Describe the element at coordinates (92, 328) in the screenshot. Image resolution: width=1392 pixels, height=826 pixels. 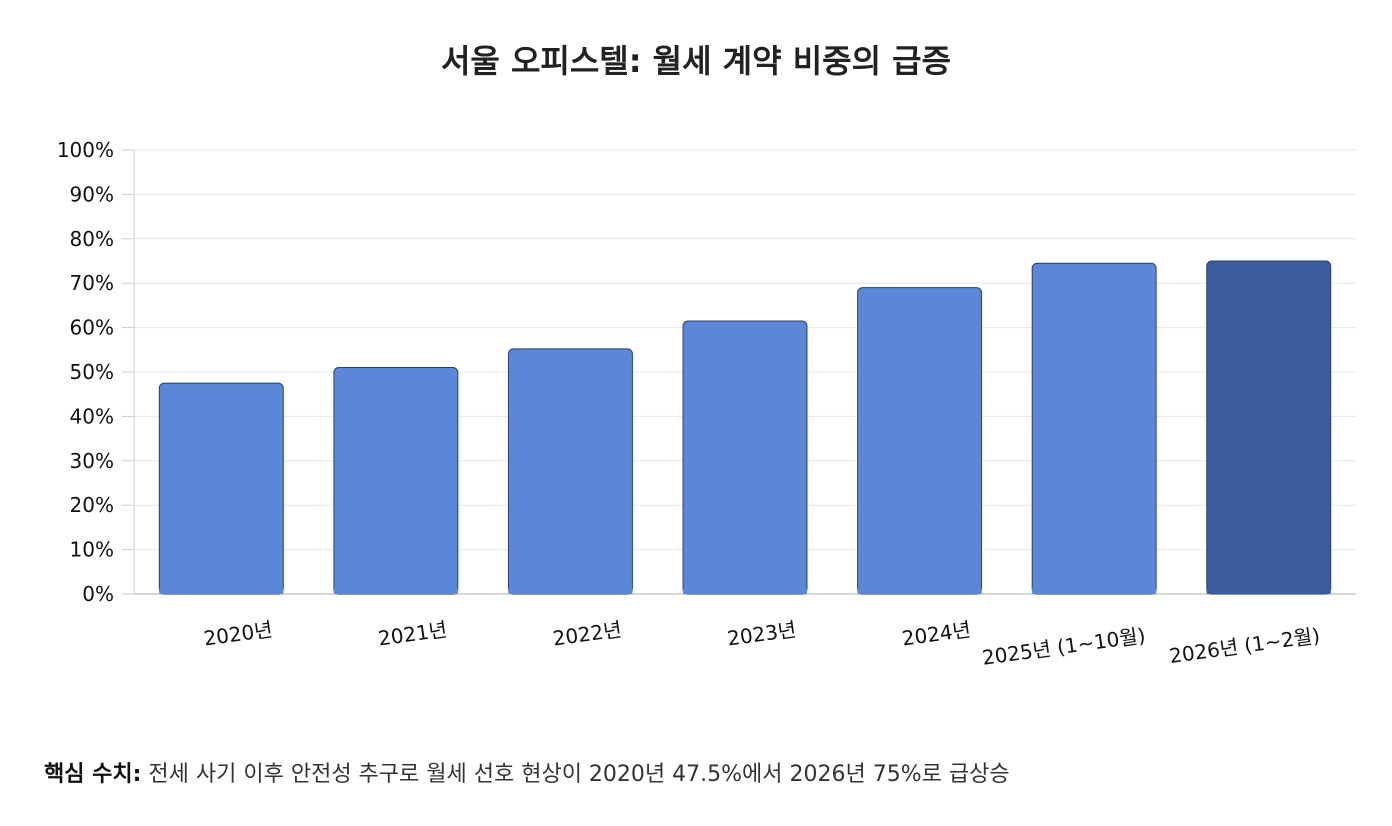
I see `y-tick-label: 60%` at that location.